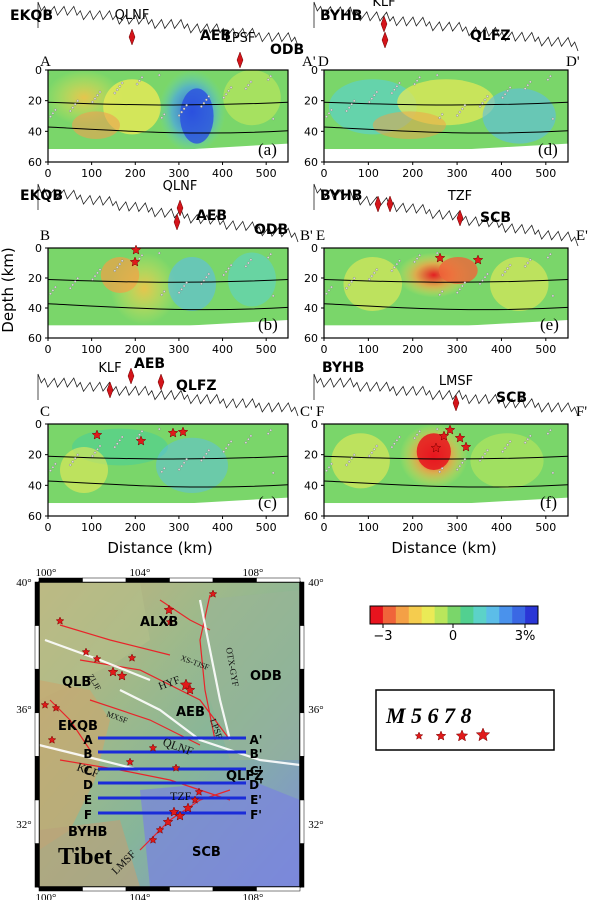  What do you see at coordinates (323, 62) in the screenshot?
I see `profile-start-label: D` at bounding box center [323, 62].